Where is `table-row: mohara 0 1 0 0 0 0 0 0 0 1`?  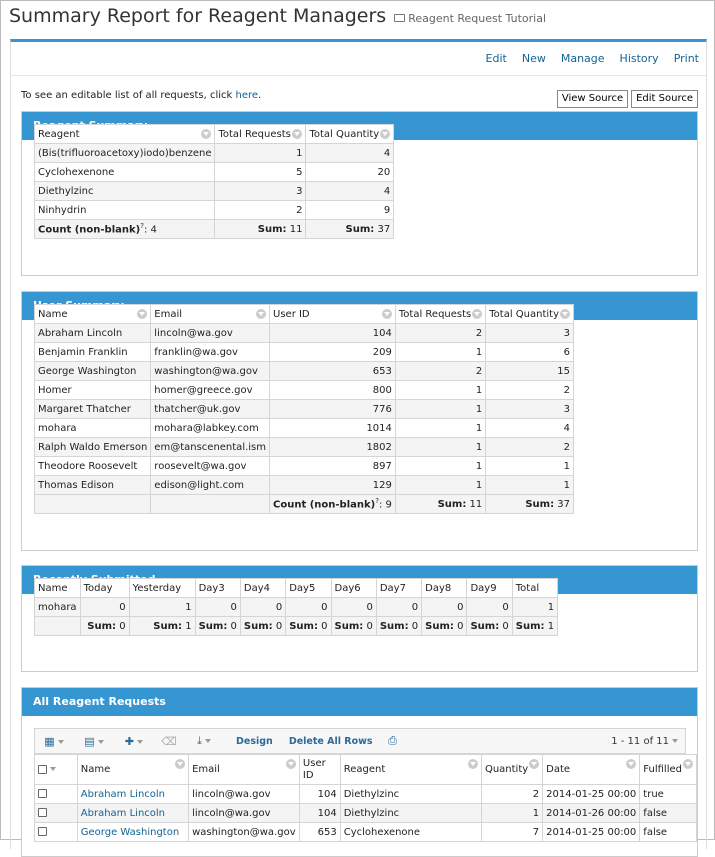
table-row: mohara 0 1 0 0 0 0 0 0 0 1 is located at coordinates (296, 607).